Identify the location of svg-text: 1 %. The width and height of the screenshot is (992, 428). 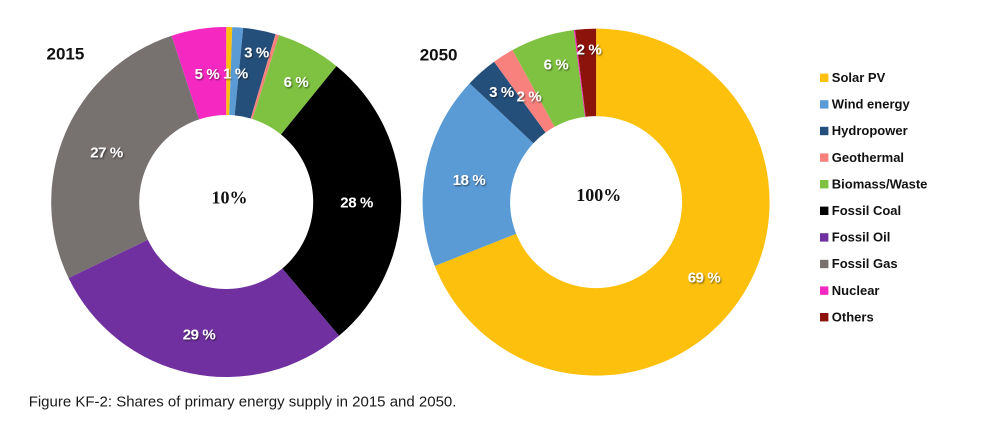
(235, 74).